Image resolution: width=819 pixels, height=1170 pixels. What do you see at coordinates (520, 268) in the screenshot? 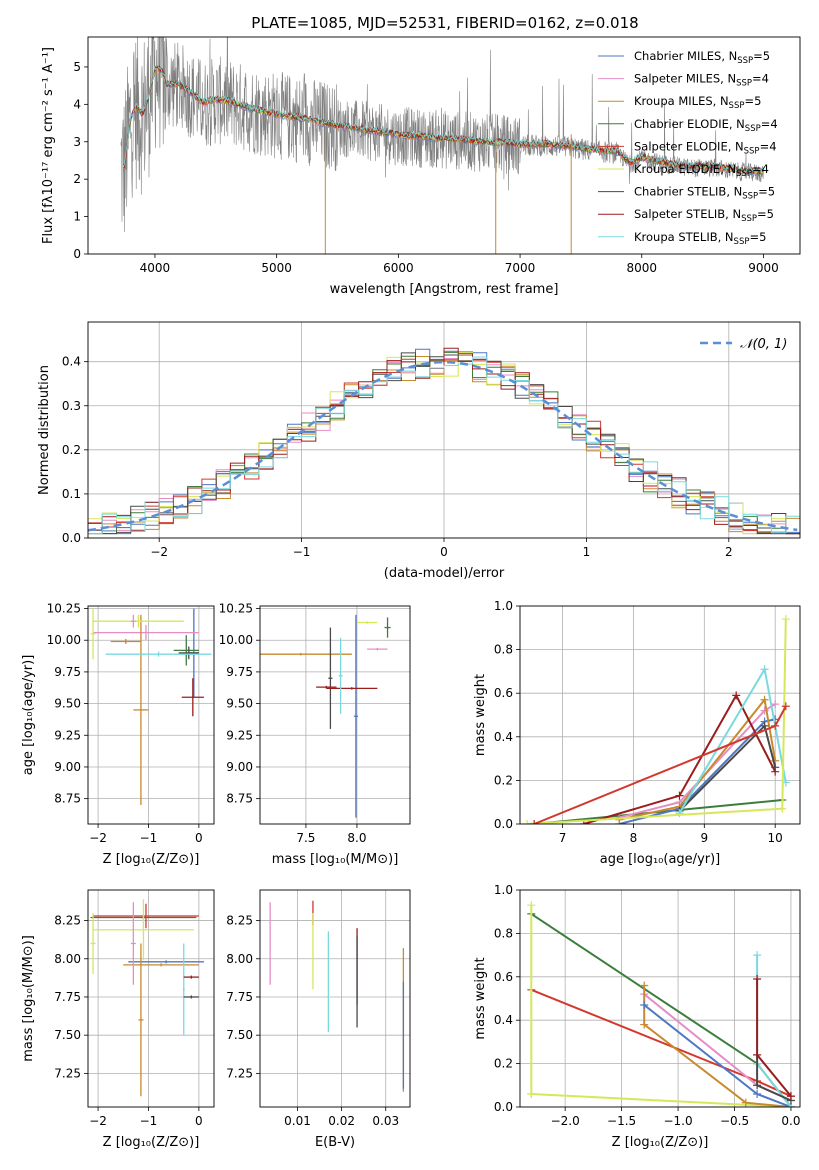
I see `spectrum-xtick-label: 7000` at bounding box center [520, 268].